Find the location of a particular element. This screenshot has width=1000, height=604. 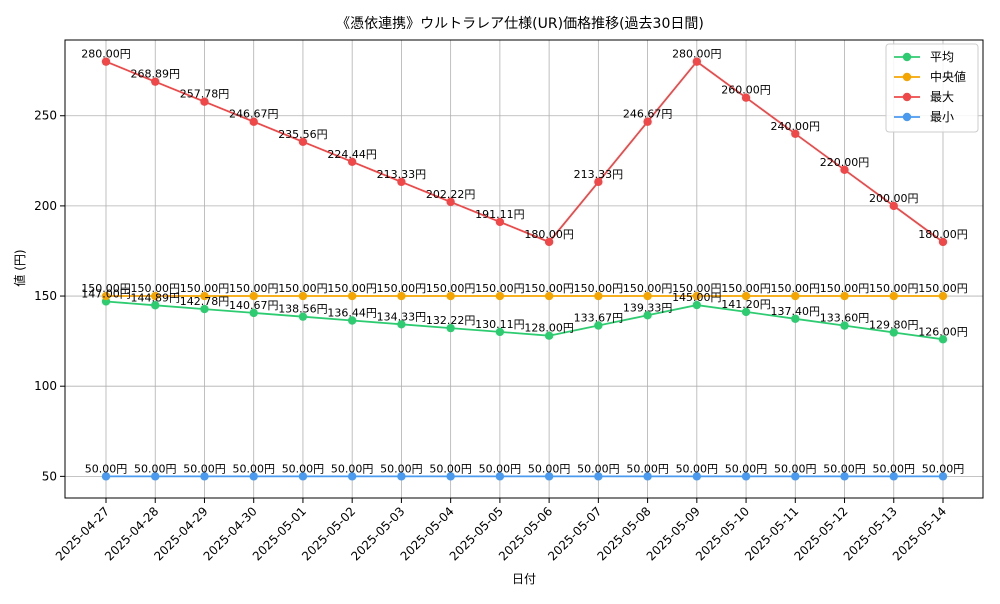

data-label: 147.00円 is located at coordinates (106, 293).